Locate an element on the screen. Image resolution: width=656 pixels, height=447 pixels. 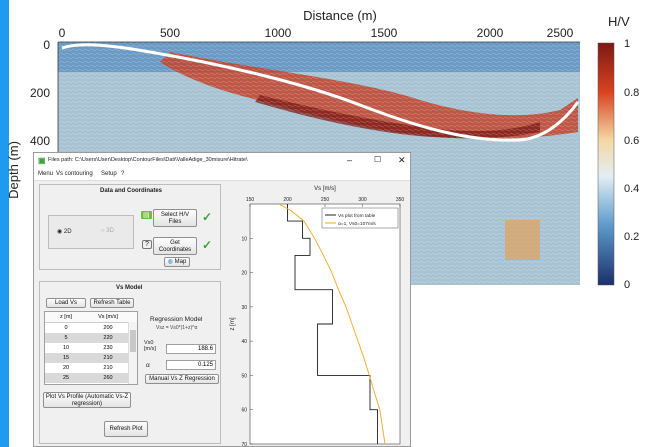
table-cell-z: 10 is located at coordinates (66, 348).